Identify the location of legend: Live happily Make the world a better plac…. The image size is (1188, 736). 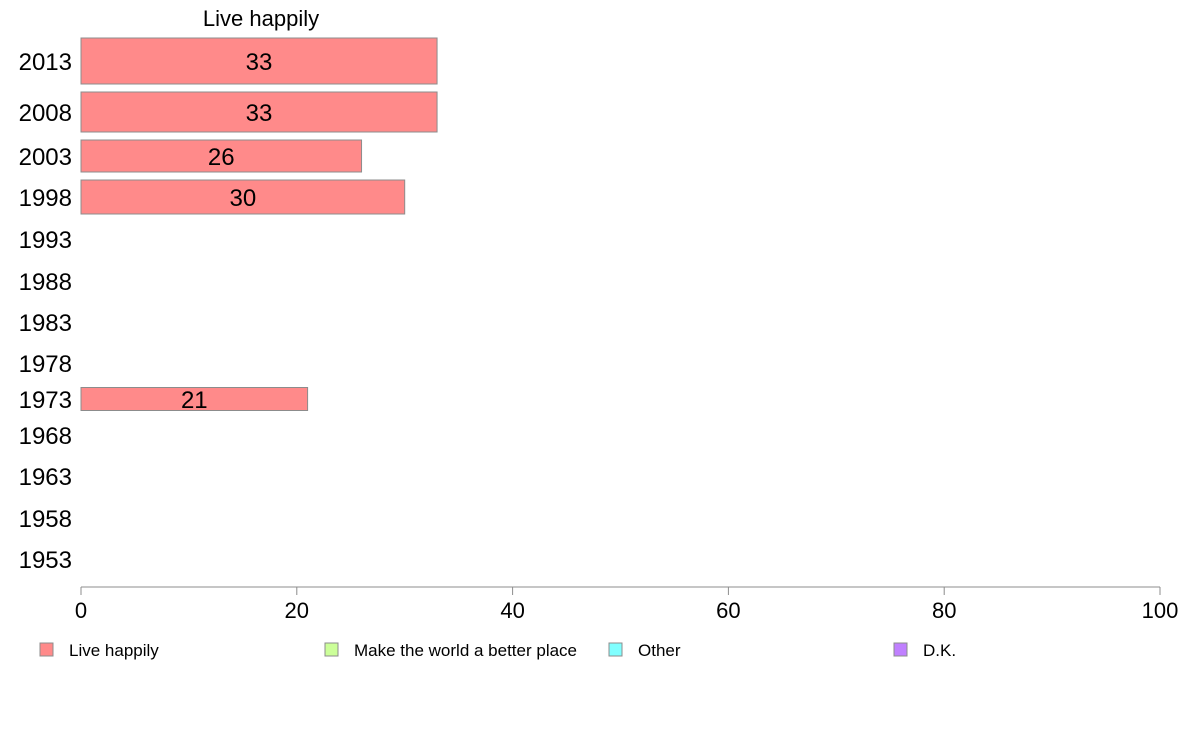
(497, 650).